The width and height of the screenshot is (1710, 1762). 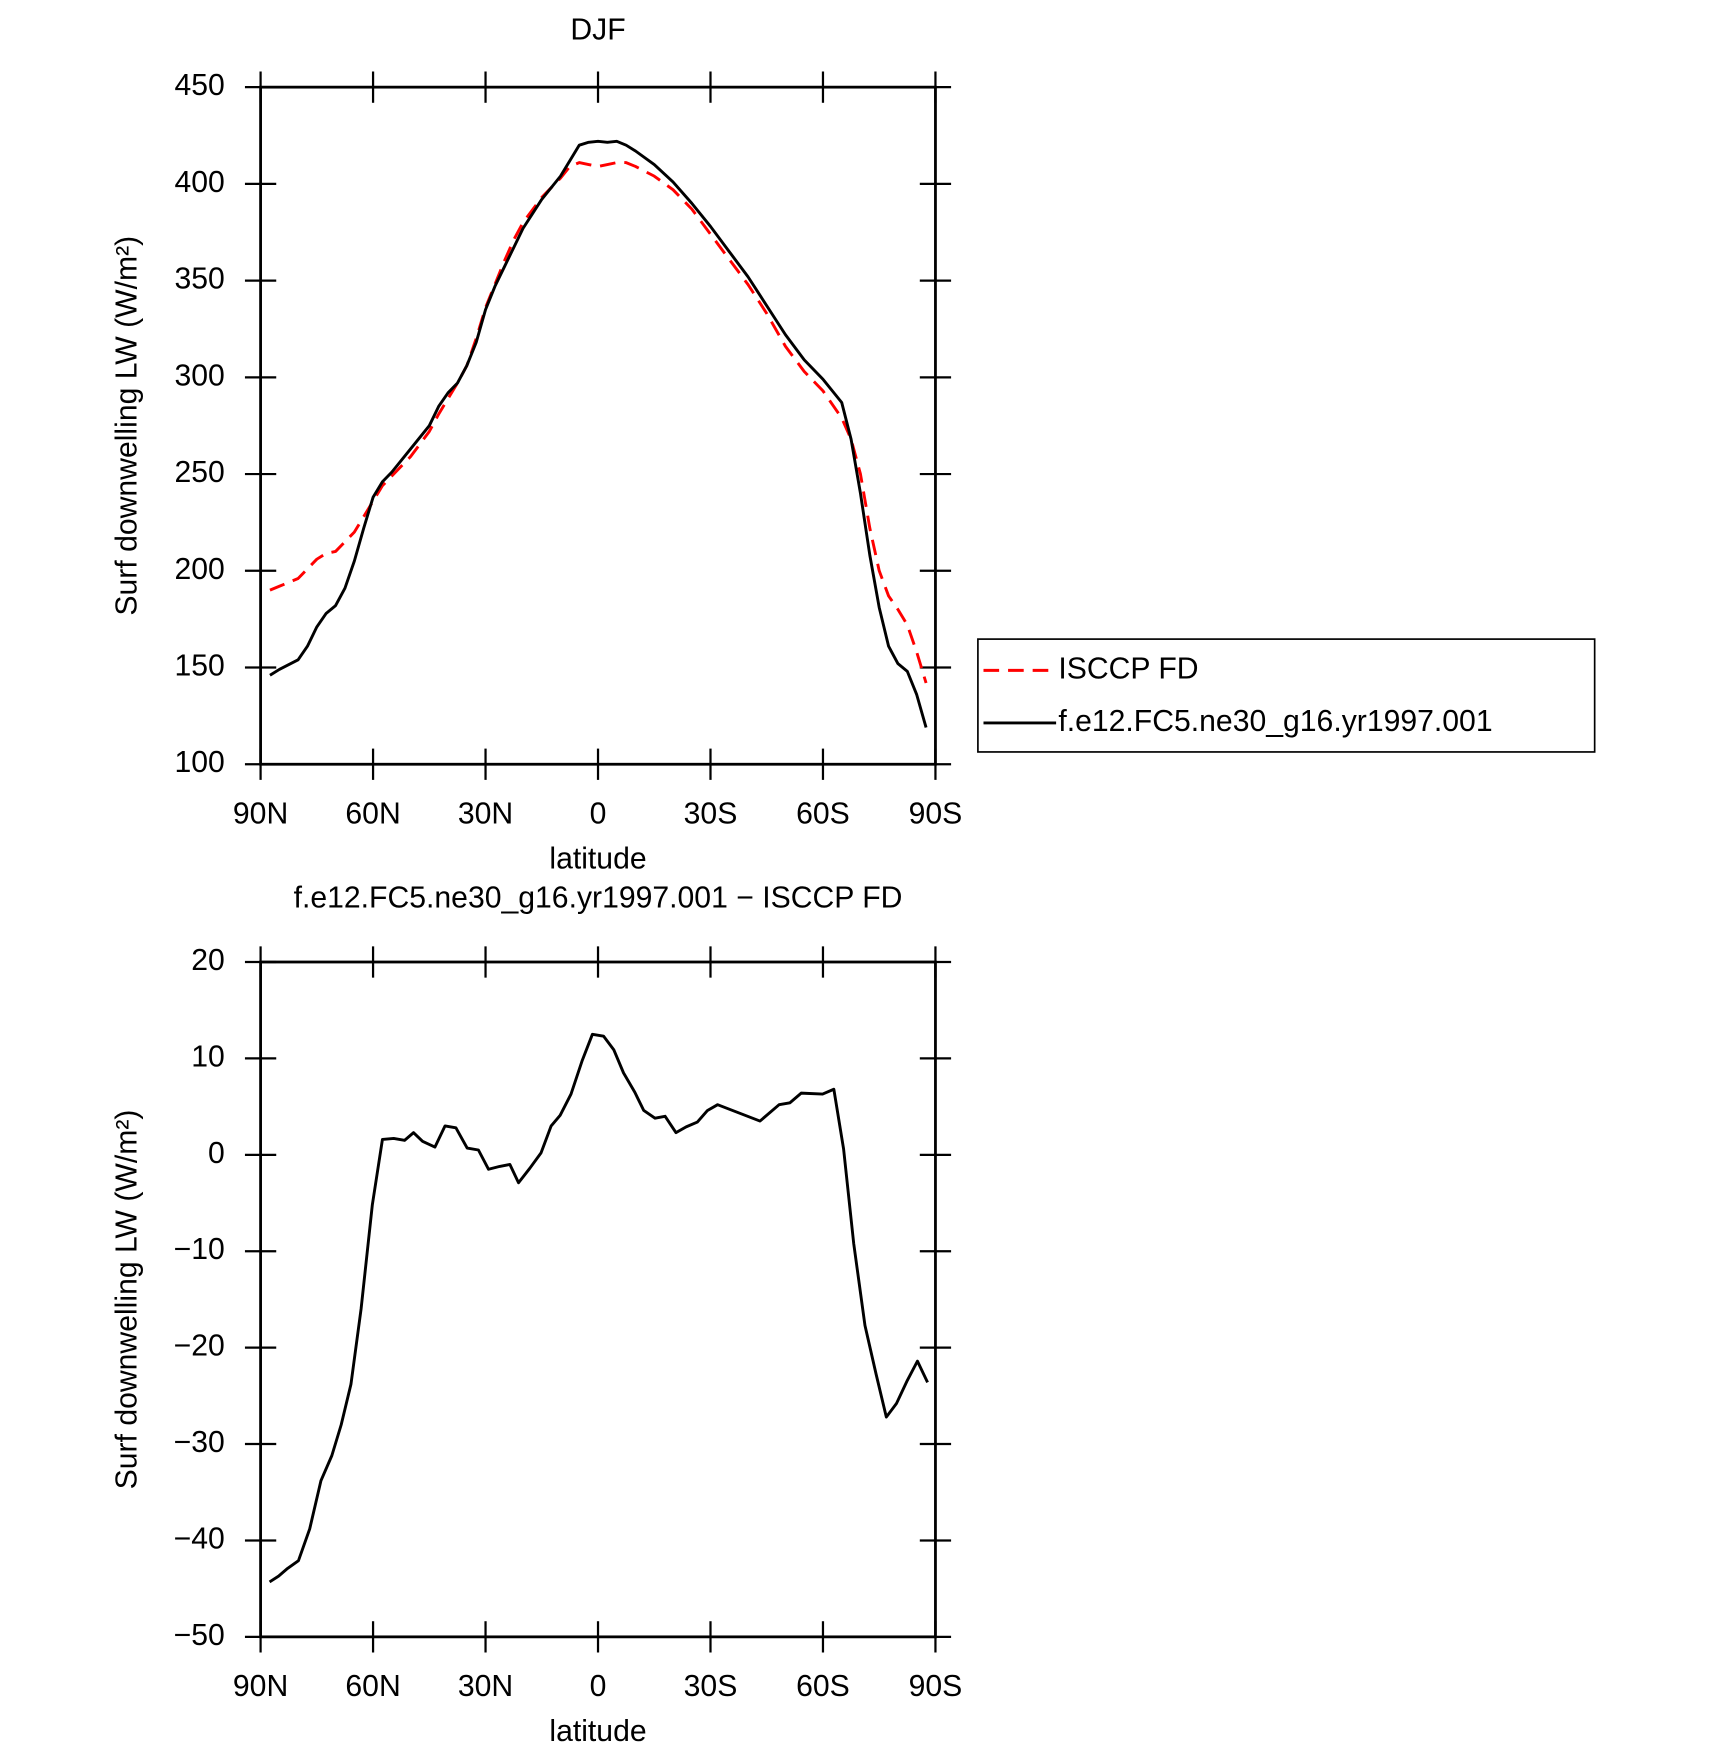 What do you see at coordinates (1286, 695) in the screenshot?
I see `legend-box` at bounding box center [1286, 695].